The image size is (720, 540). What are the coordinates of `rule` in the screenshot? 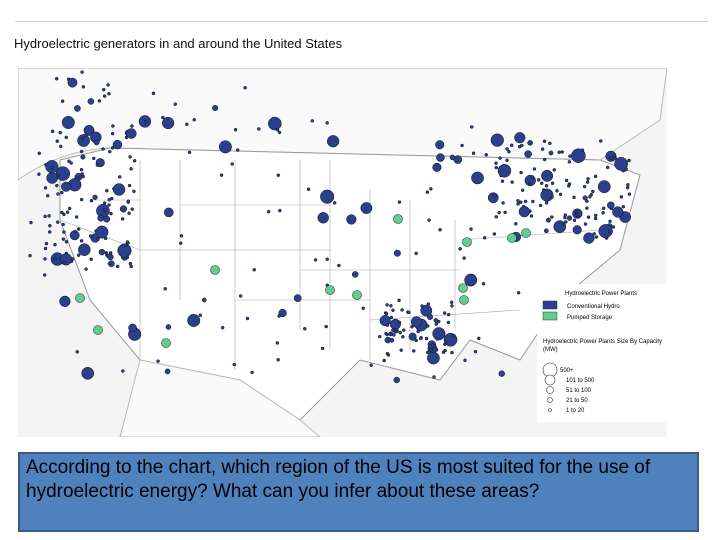 It's located at (361, 21).